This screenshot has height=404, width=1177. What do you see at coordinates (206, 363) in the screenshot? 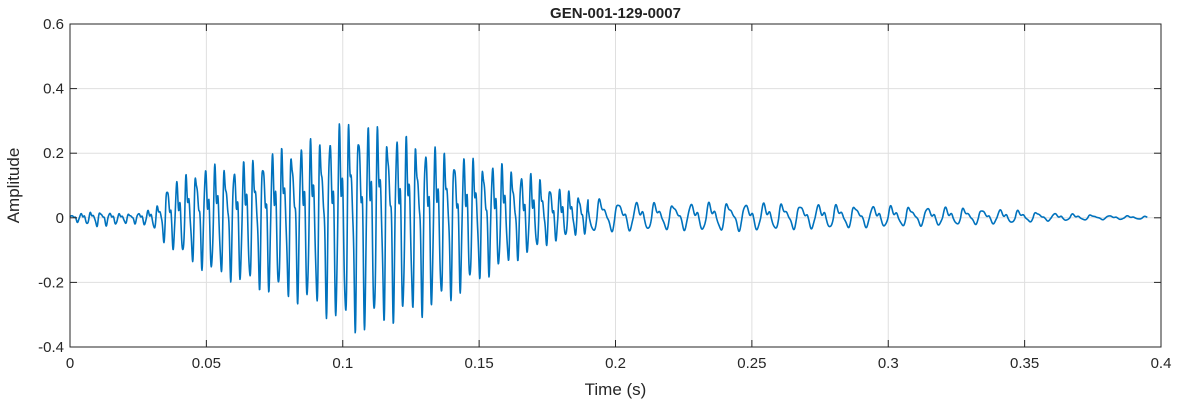
I see `x-tick-label: 0.05` at bounding box center [206, 363].